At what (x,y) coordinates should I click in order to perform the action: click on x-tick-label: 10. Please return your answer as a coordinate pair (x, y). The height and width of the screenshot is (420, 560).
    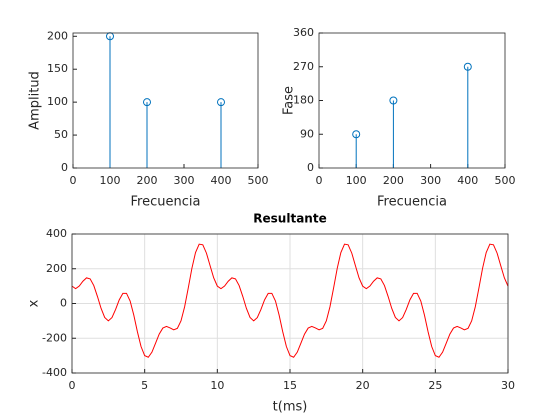
    Looking at the image, I should click on (217, 385).